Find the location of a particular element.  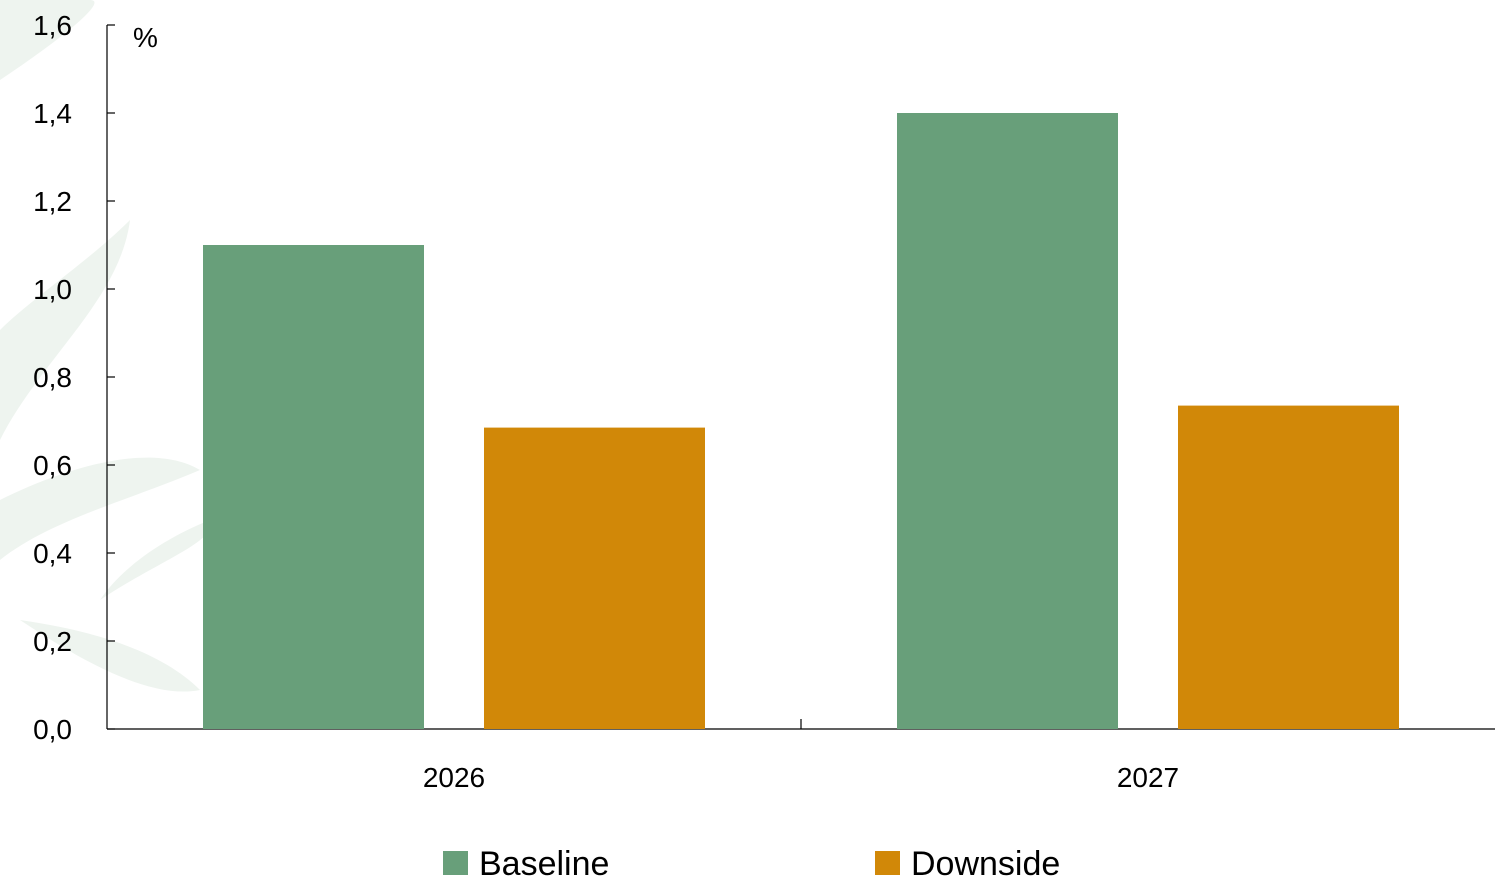

y-tick-label: 1,4 is located at coordinates (52, 113).